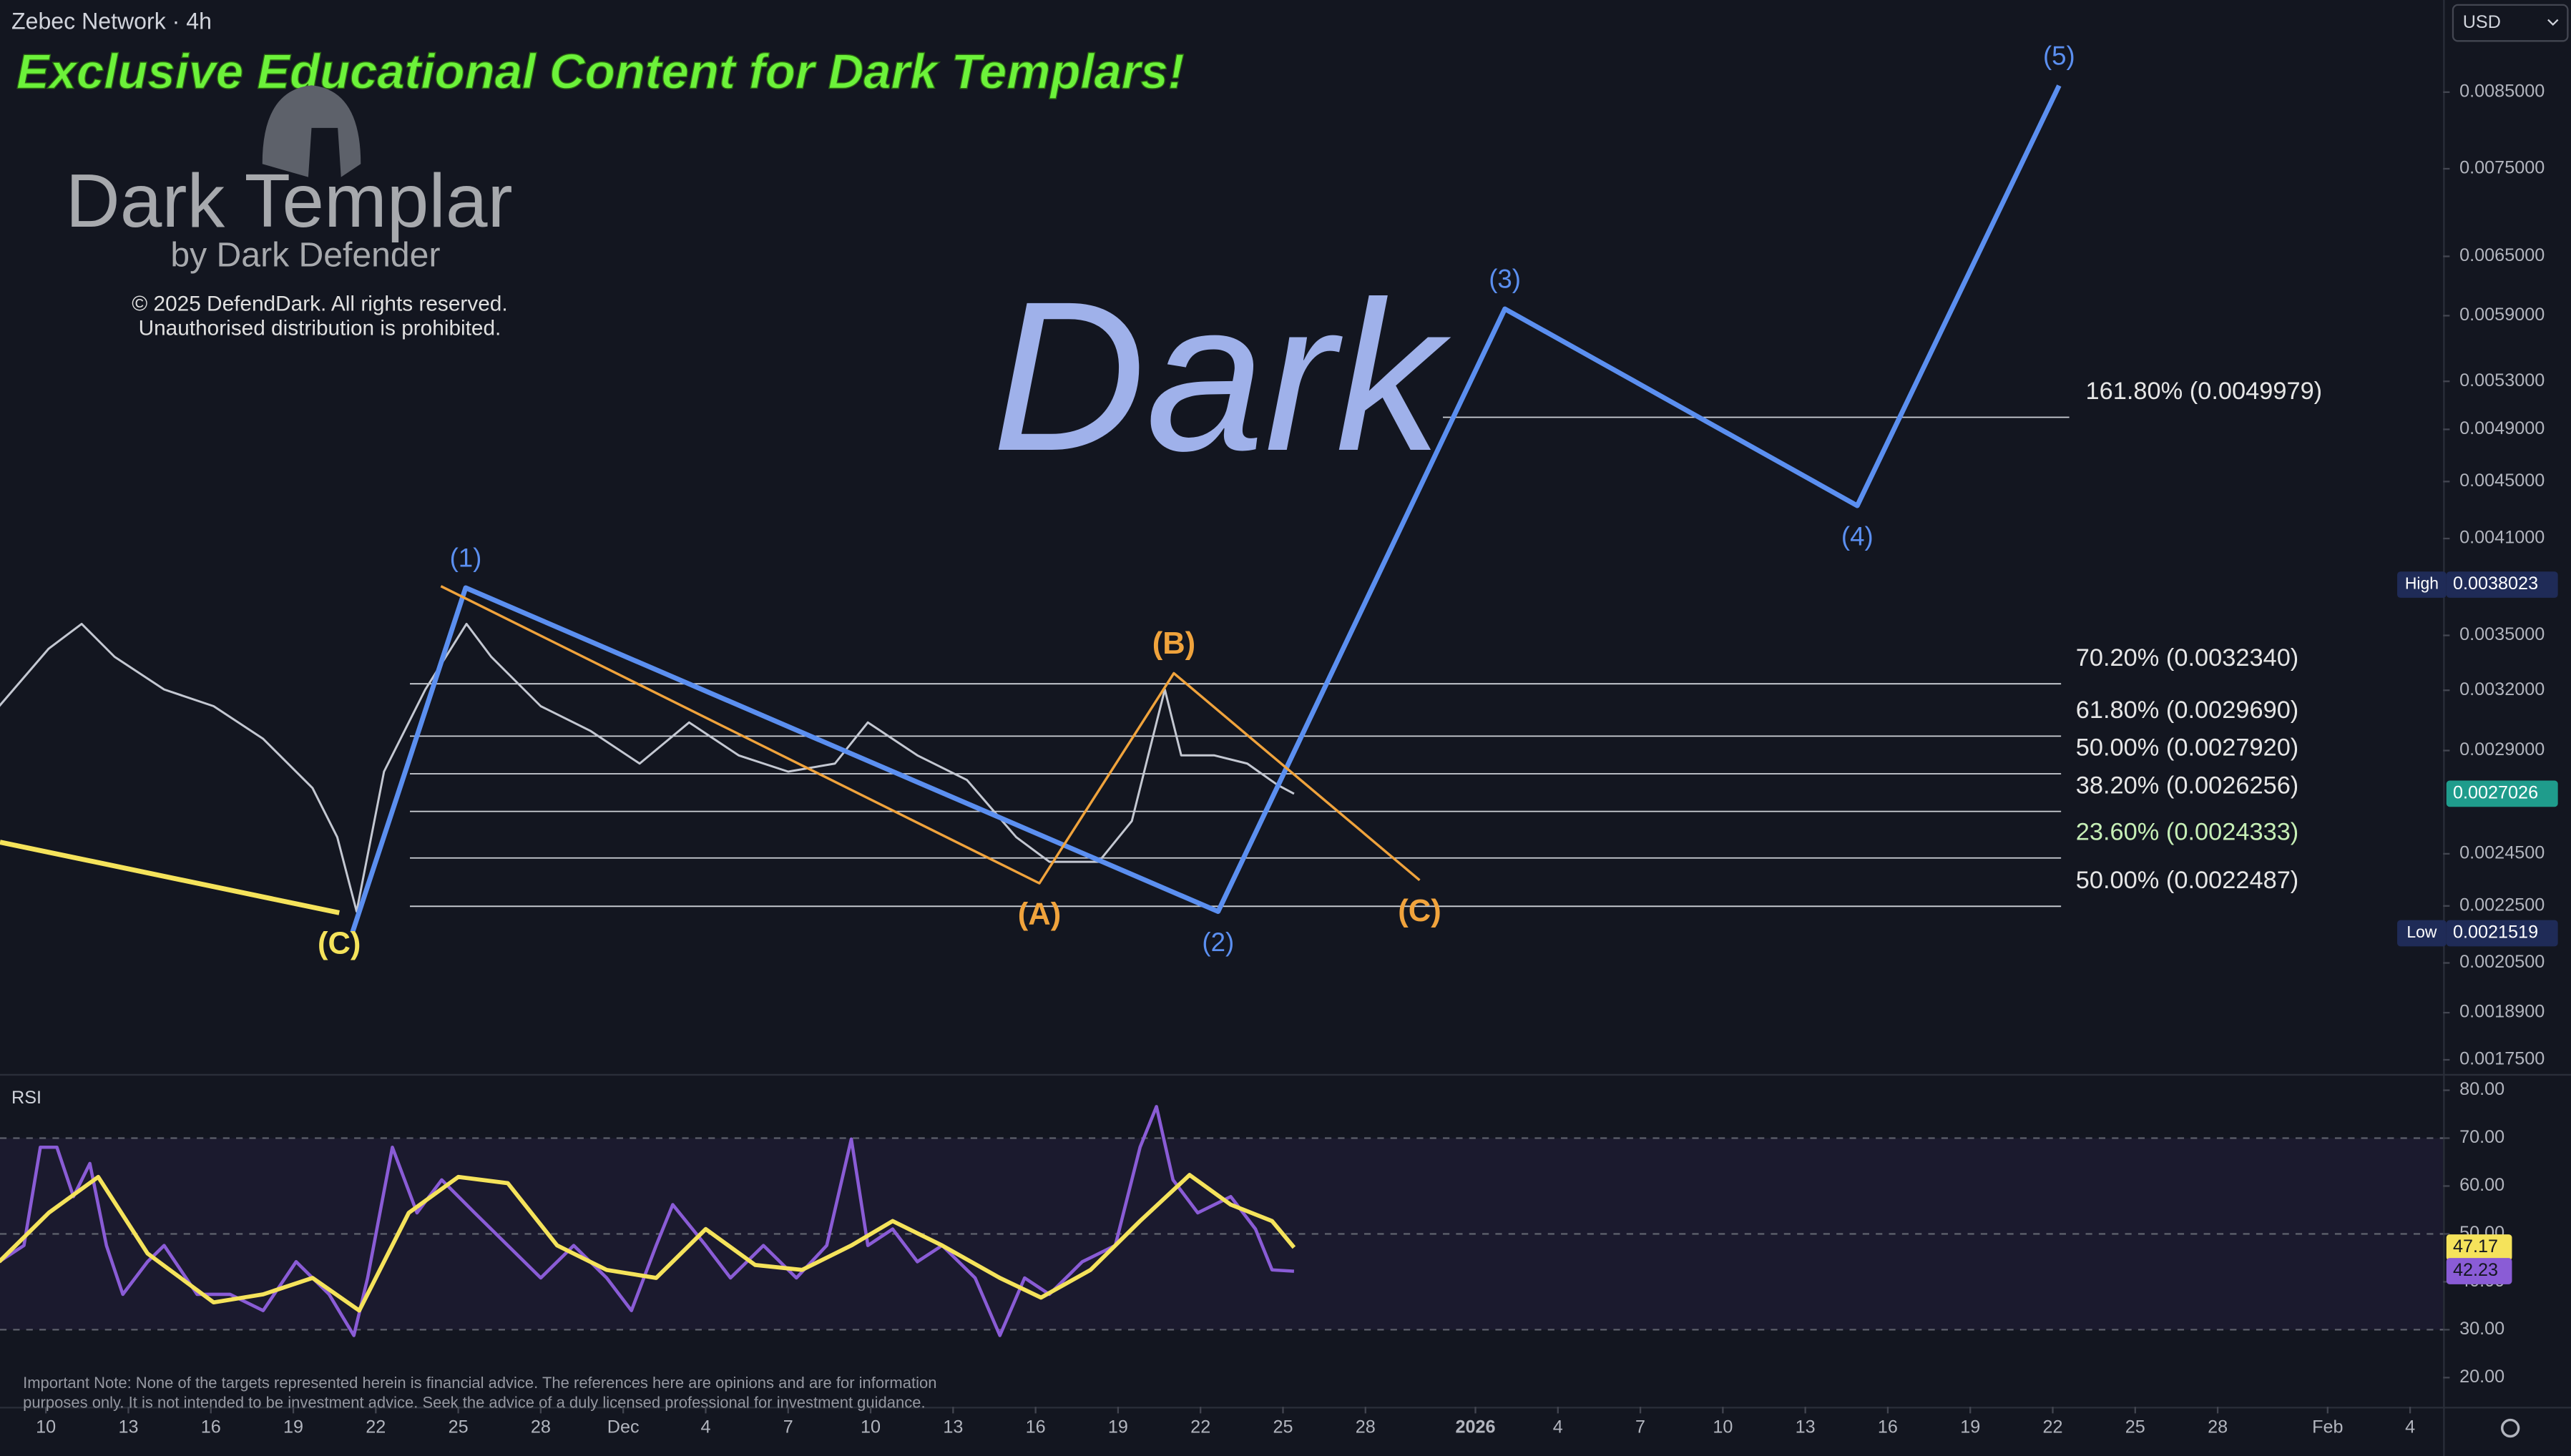 The image size is (2571, 1456). What do you see at coordinates (2502, 962) in the screenshot?
I see `y-tick-label: 0.0020500` at bounding box center [2502, 962].